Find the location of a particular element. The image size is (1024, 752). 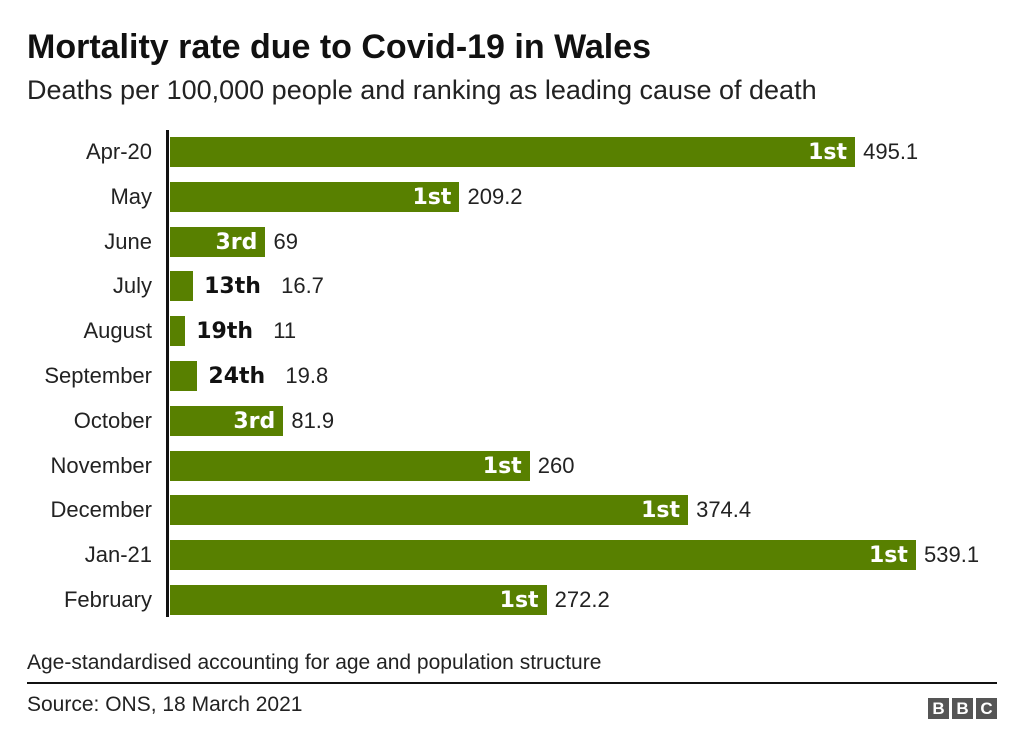

value-label: 209.2 is located at coordinates (495, 196).